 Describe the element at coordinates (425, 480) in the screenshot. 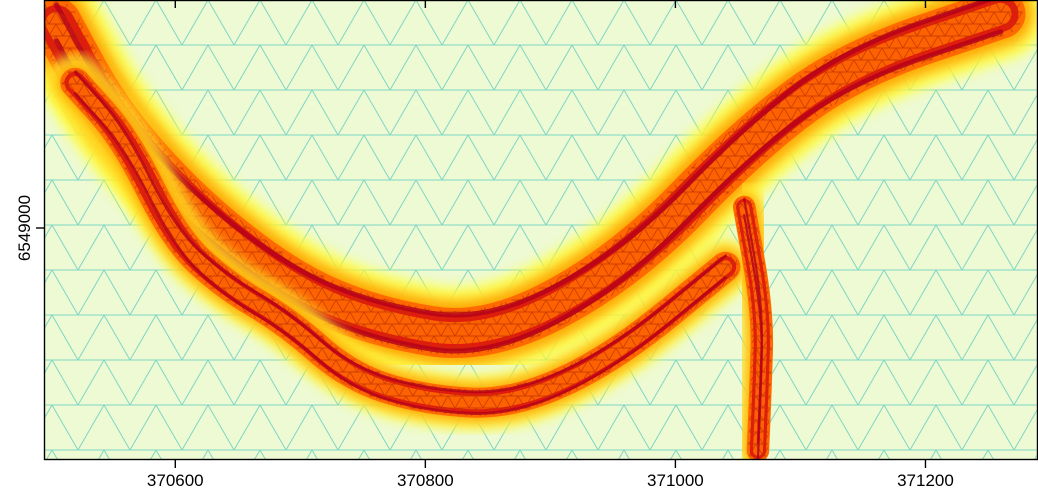

I see `x-tick-label: 370800` at that location.